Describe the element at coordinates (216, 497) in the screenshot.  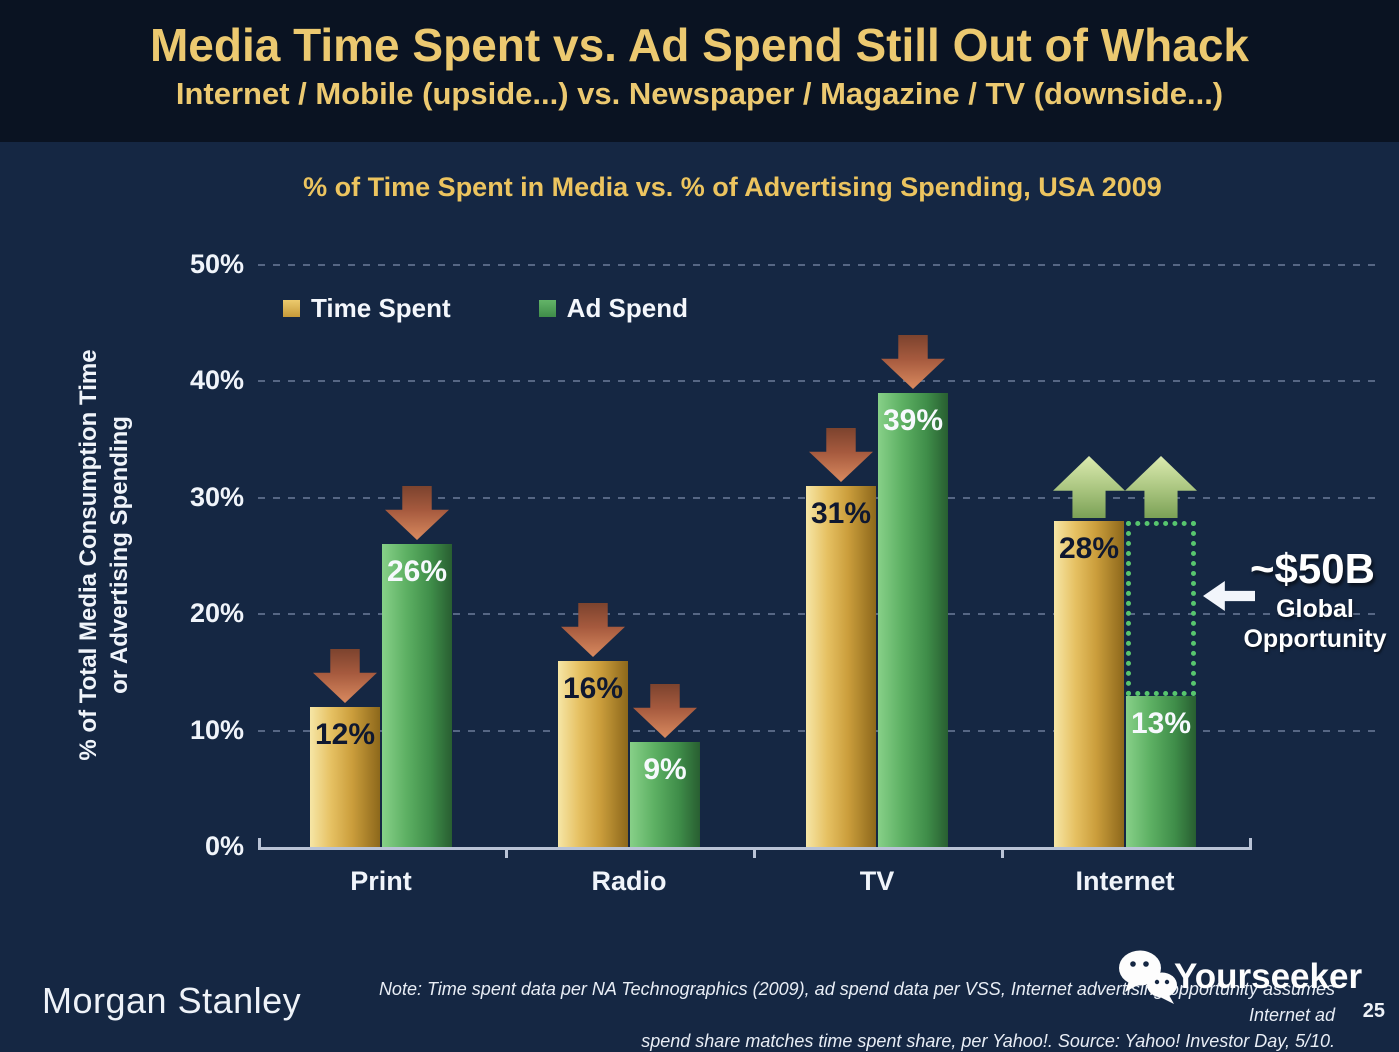
I see `y-tick-30%: 30%` at that location.